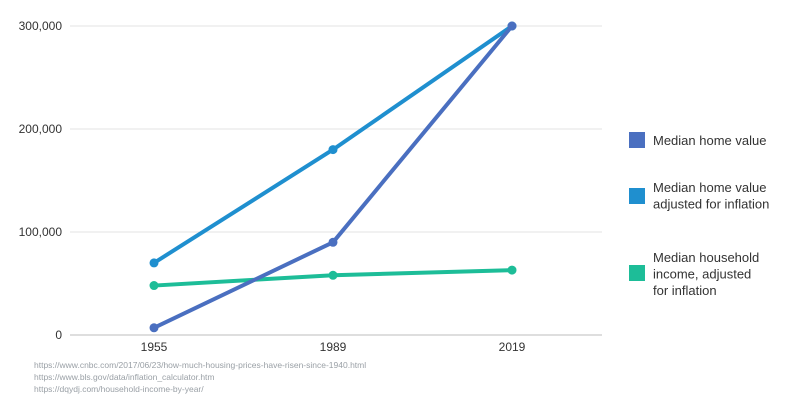  I want to click on x-tick-label: 1989, so click(333, 347).